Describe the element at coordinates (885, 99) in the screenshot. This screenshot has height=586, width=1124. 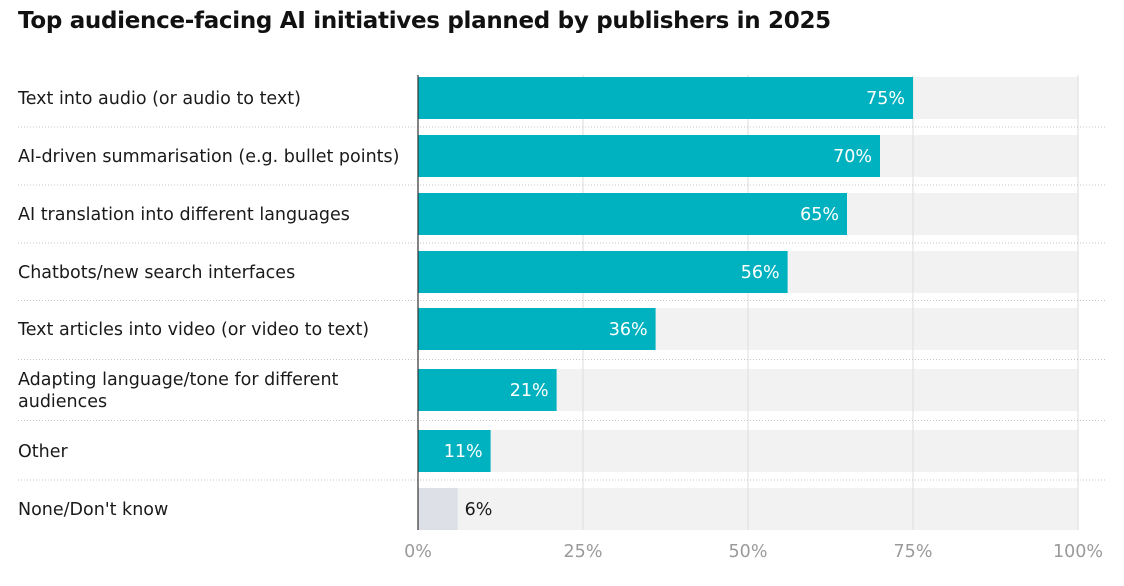
I see `value-label: 75%` at that location.